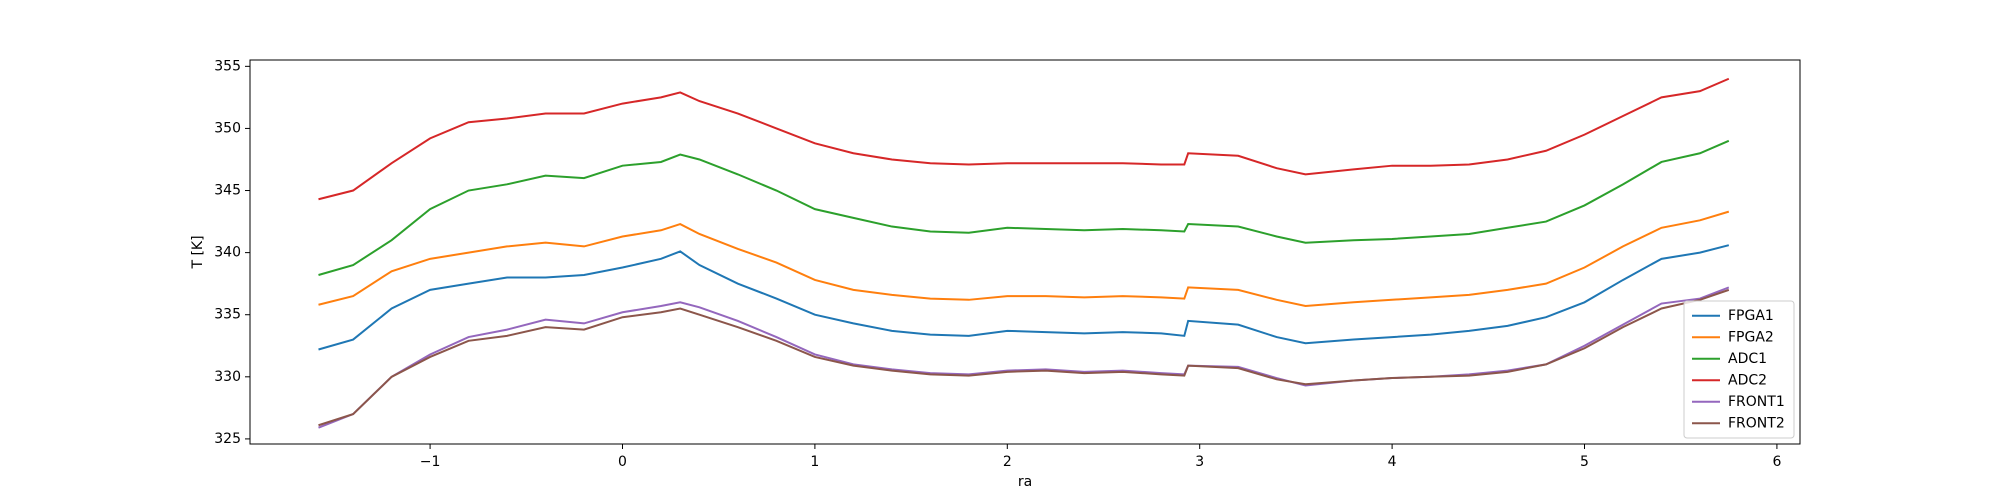 This screenshot has height=500, width=2000. Describe the element at coordinates (1776, 462) in the screenshot. I see `x-tick-label: 6` at that location.